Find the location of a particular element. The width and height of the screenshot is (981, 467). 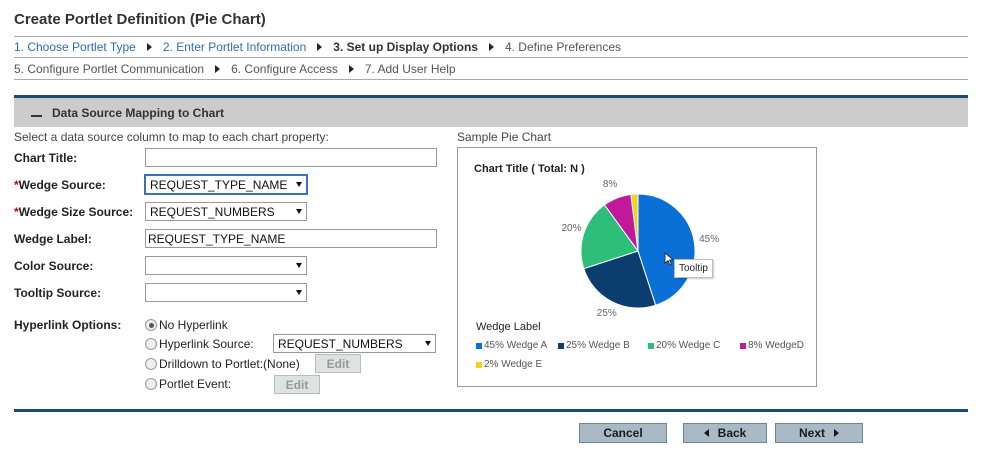

hyperlink-source-label: Hyperlink Source: is located at coordinates (206, 344).